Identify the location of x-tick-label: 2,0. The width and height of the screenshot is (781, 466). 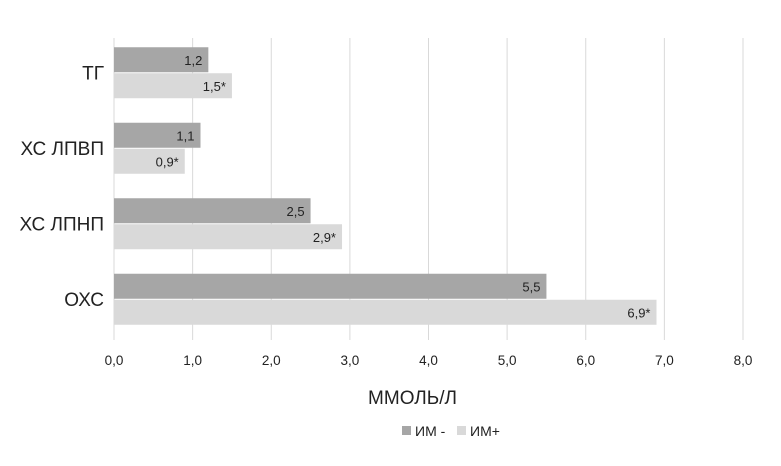
(271, 360).